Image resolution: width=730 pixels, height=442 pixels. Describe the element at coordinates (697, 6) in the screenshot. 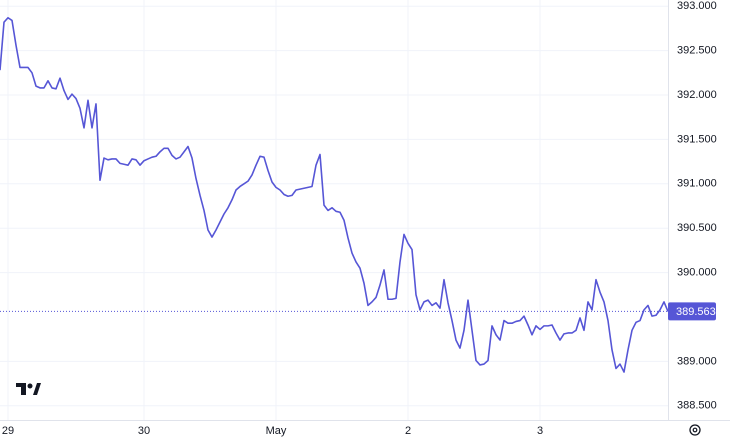

I see `y-tick-label: 393.000` at that location.